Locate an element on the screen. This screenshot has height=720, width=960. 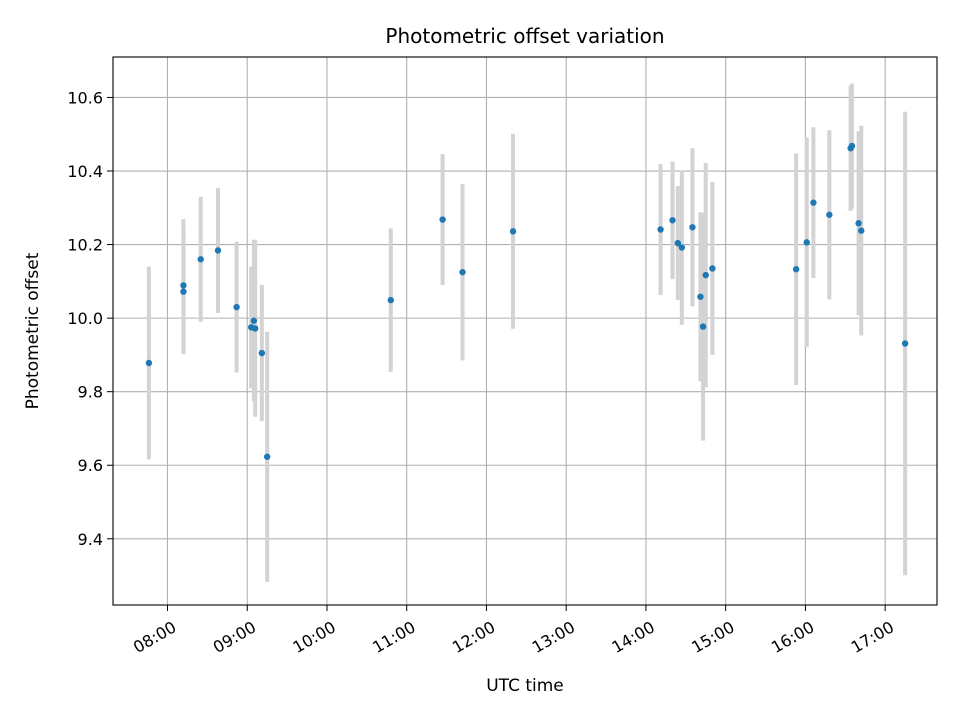
y-tick-label: 10.0 is located at coordinates (85, 318).